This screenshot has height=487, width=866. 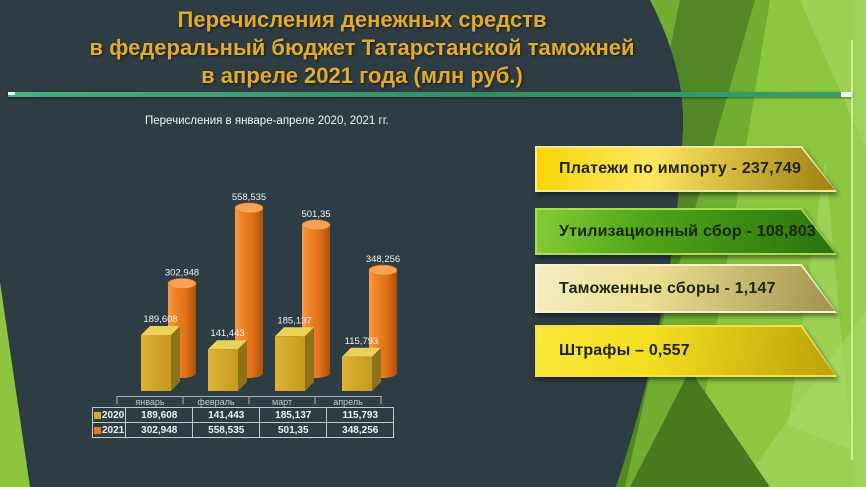 I want to click on legend-2021: 2021, so click(x=109, y=430).